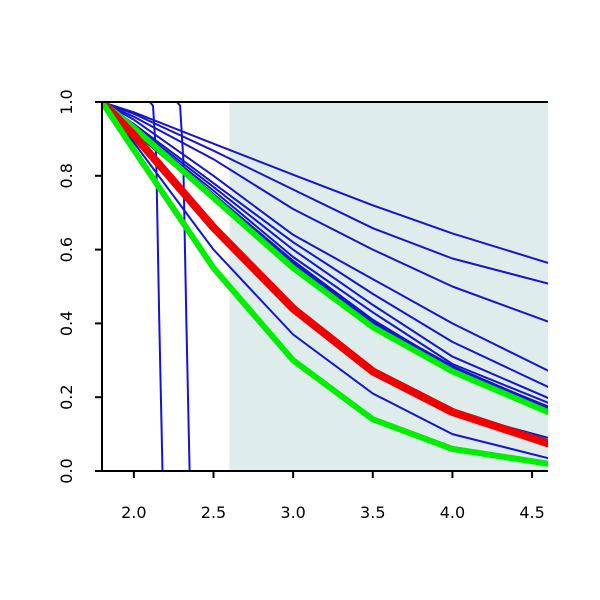 The width and height of the screenshot is (600, 600). I want to click on x-tick-label: 4.0, so click(452, 512).